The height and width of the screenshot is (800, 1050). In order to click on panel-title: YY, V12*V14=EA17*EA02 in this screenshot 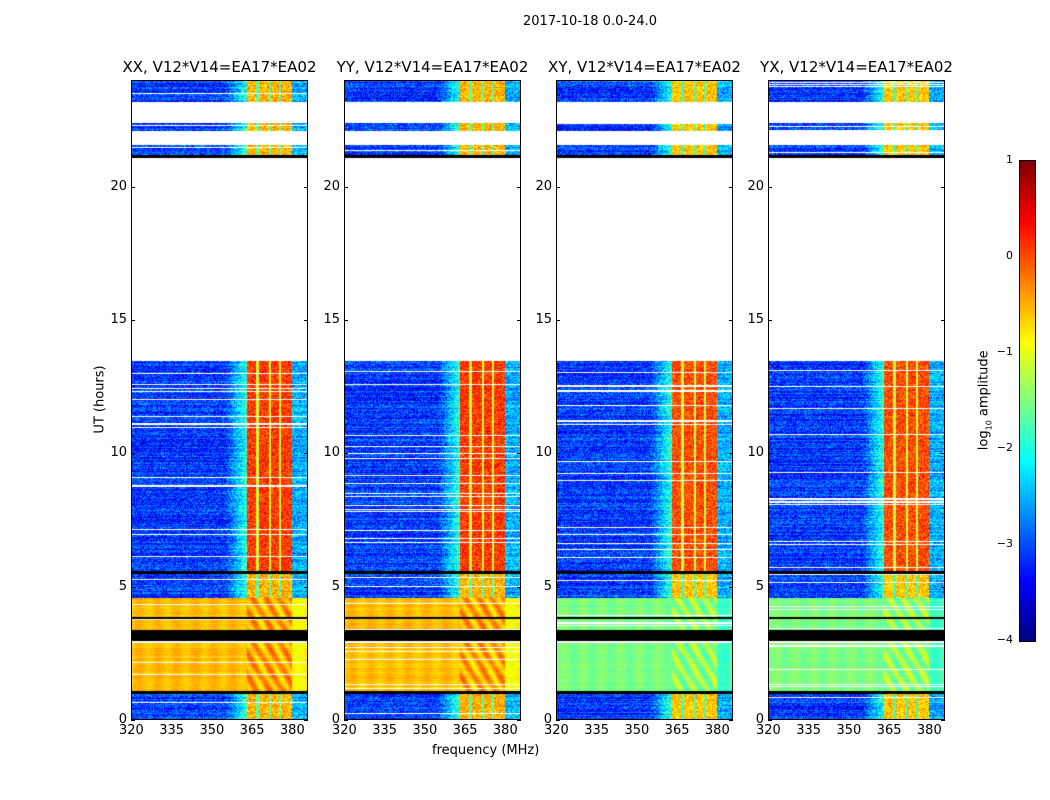, I will do `click(432, 67)`.